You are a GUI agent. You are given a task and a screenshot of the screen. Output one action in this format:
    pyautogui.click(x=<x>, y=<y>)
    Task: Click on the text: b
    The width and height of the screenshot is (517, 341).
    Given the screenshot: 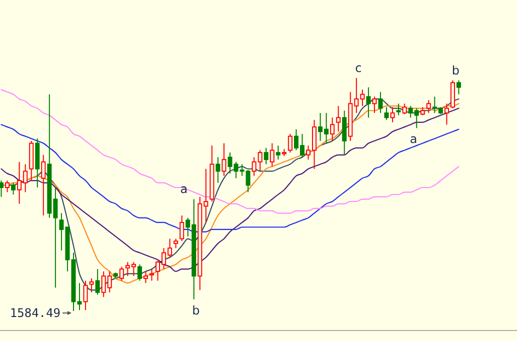 What is the action you would take?
    pyautogui.click(x=456, y=70)
    